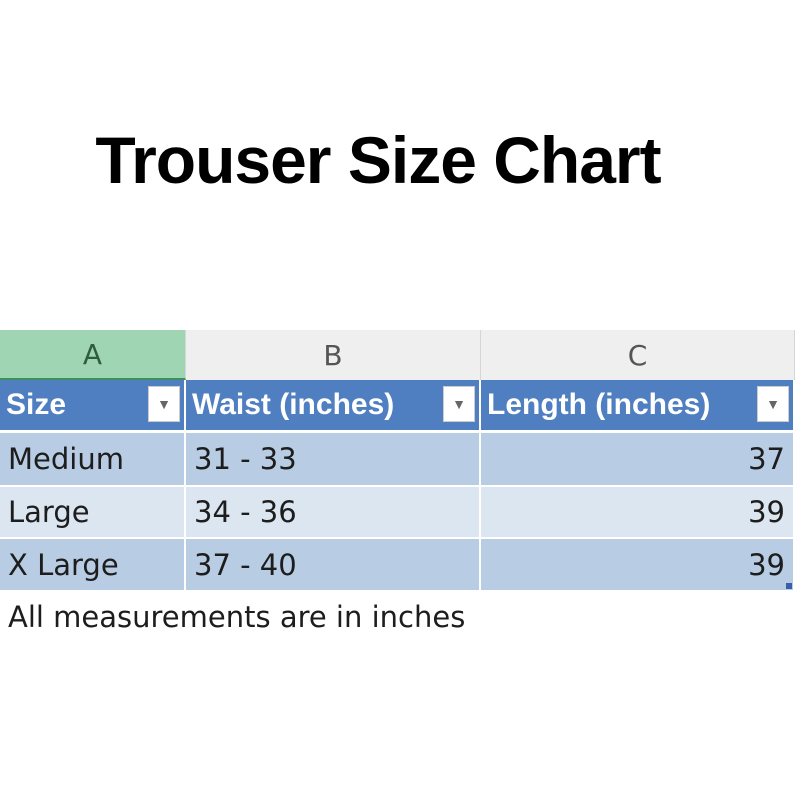 The width and height of the screenshot is (800, 800). What do you see at coordinates (789, 586) in the screenshot?
I see `table-resize-handle` at bounding box center [789, 586].